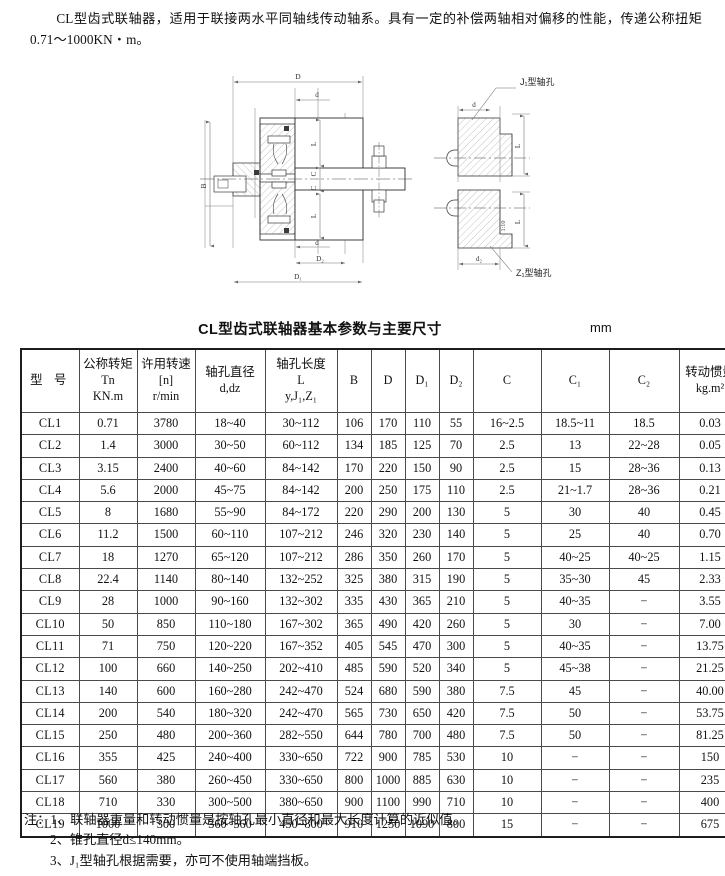  Describe the element at coordinates (456, 669) in the screenshot. I see `cell-r11-c8: 340` at that location.